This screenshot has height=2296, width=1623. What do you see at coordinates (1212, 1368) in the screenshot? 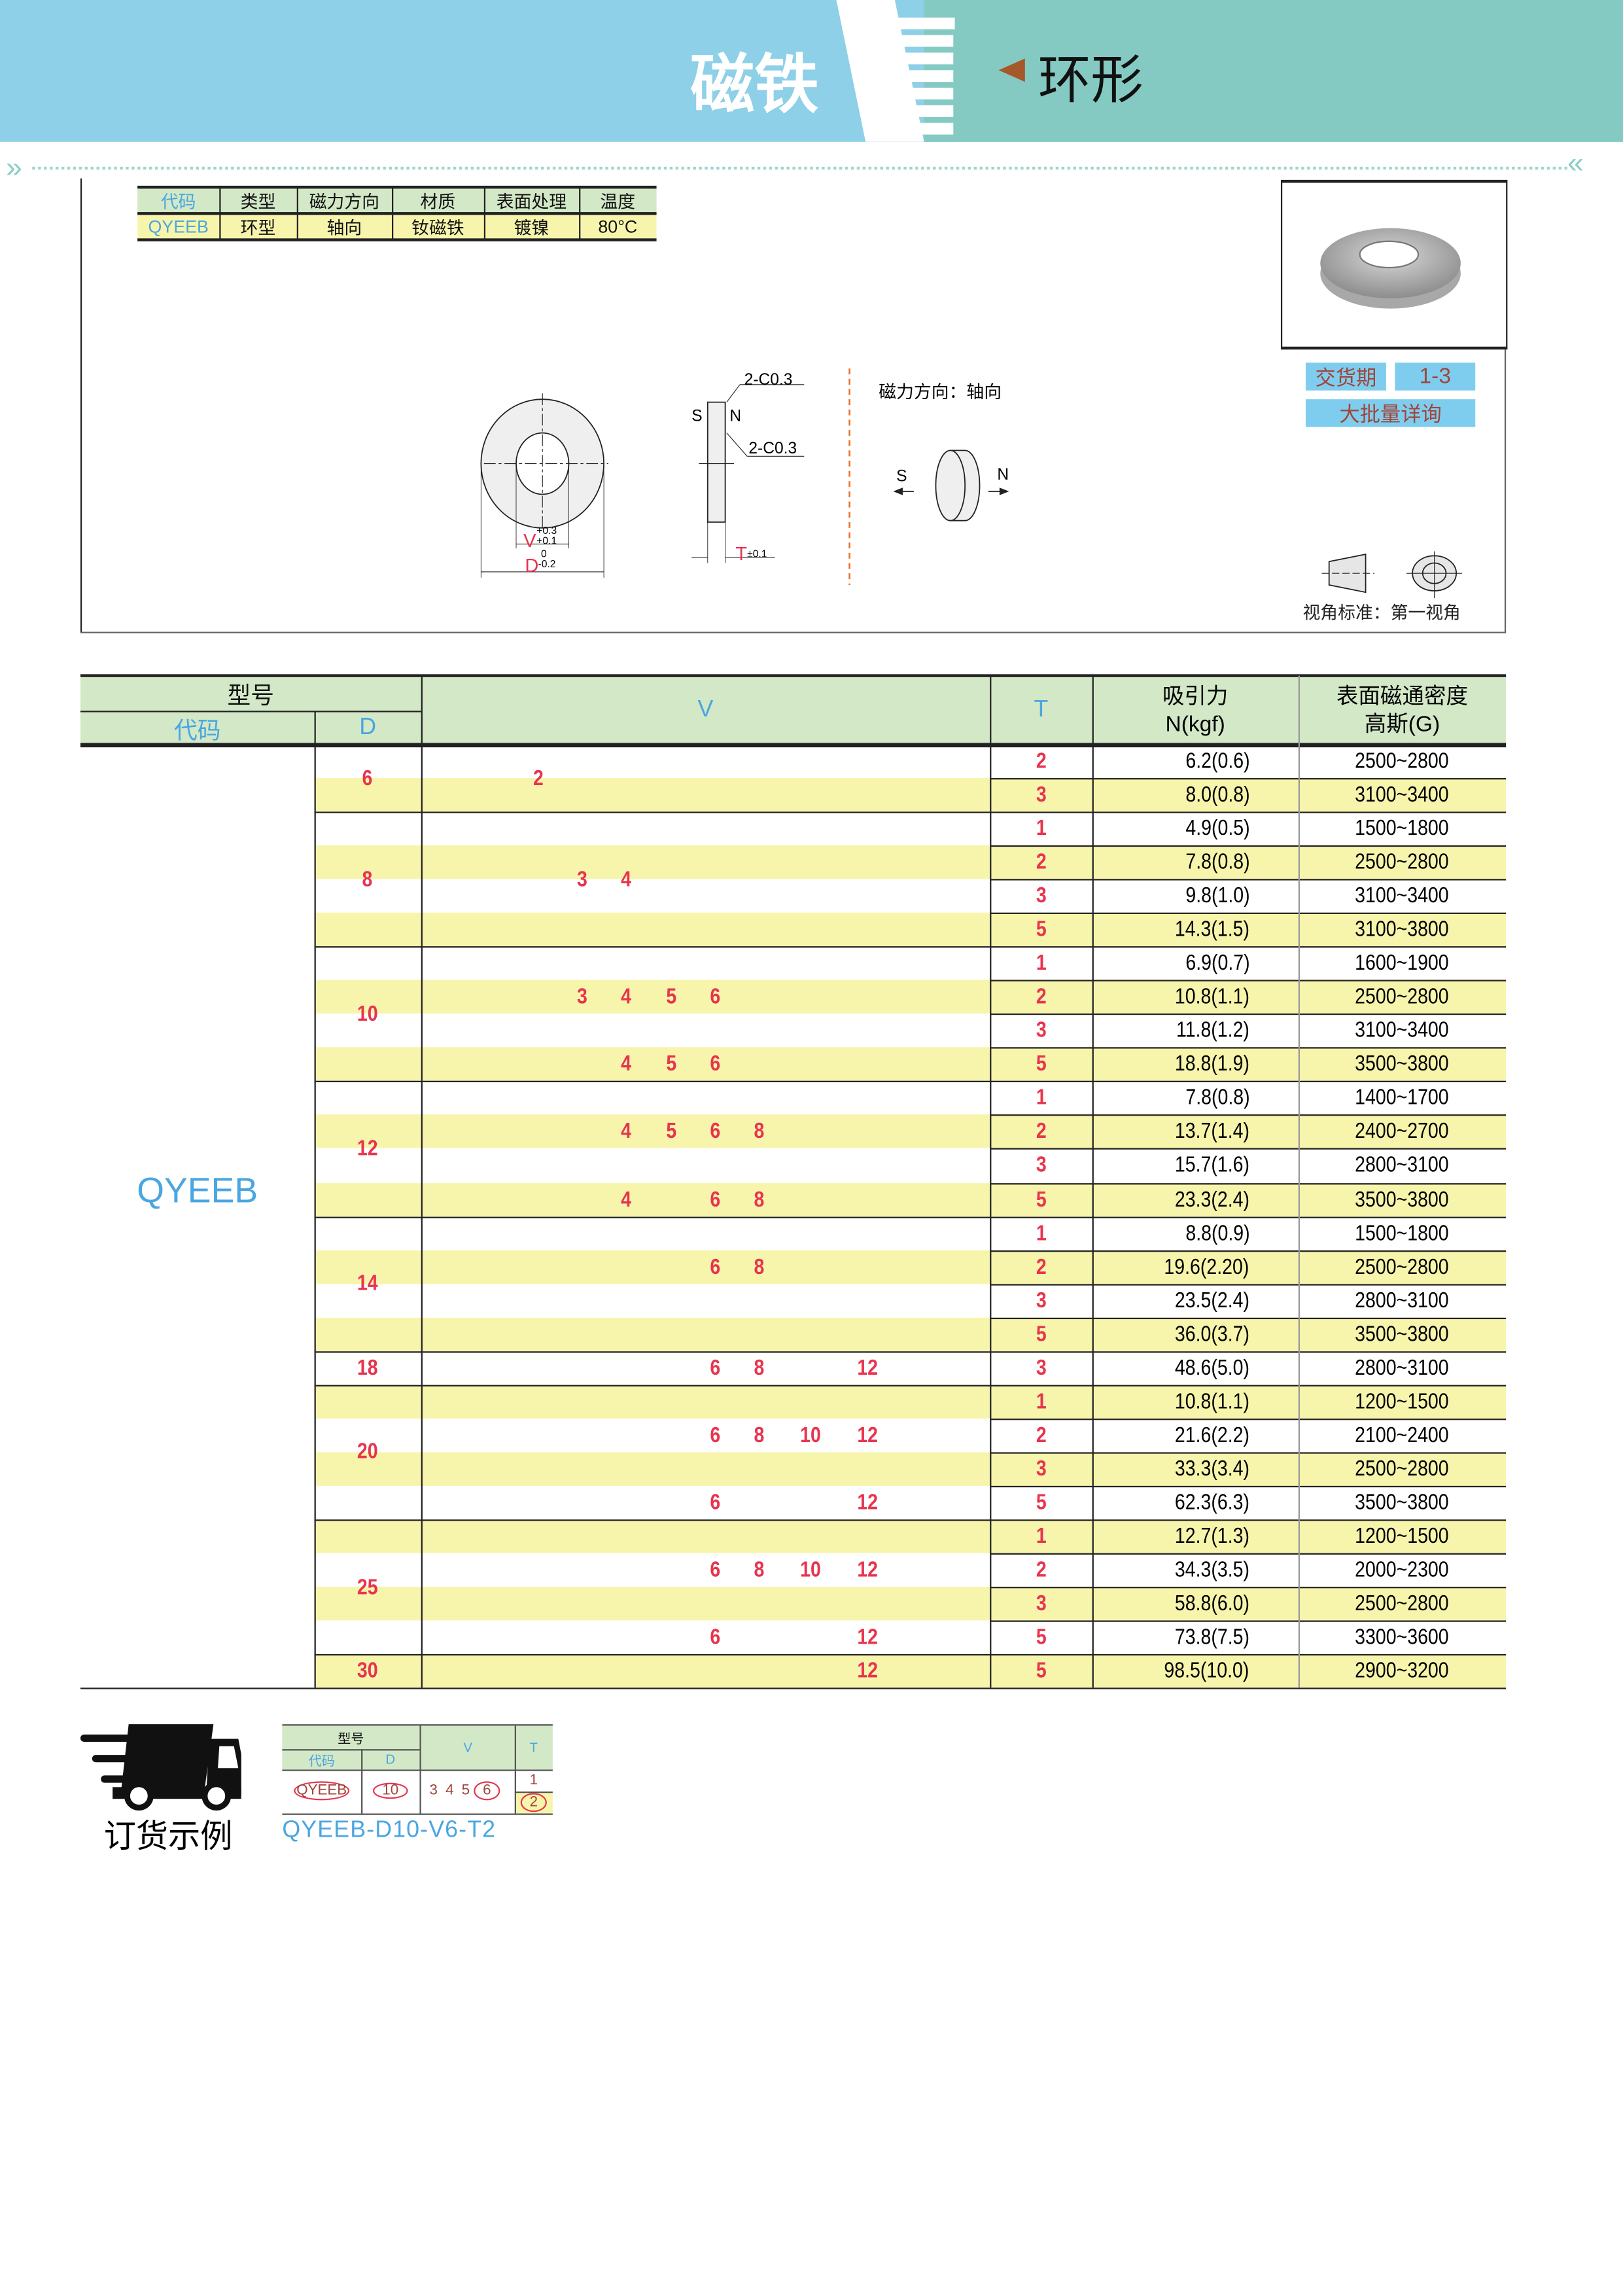
I see `cell-force-text: 48.6(5.0)` at bounding box center [1212, 1368].